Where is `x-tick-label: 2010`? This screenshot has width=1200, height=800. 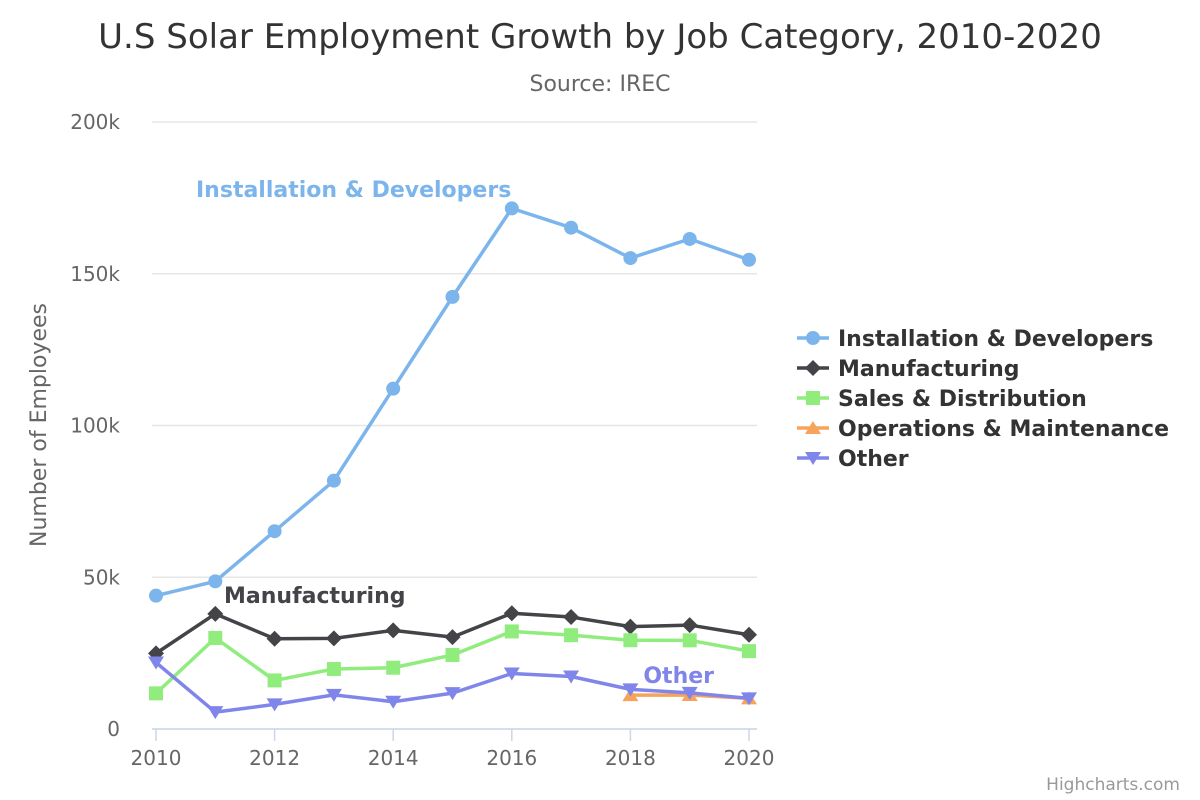 x-tick-label: 2010 is located at coordinates (156, 758).